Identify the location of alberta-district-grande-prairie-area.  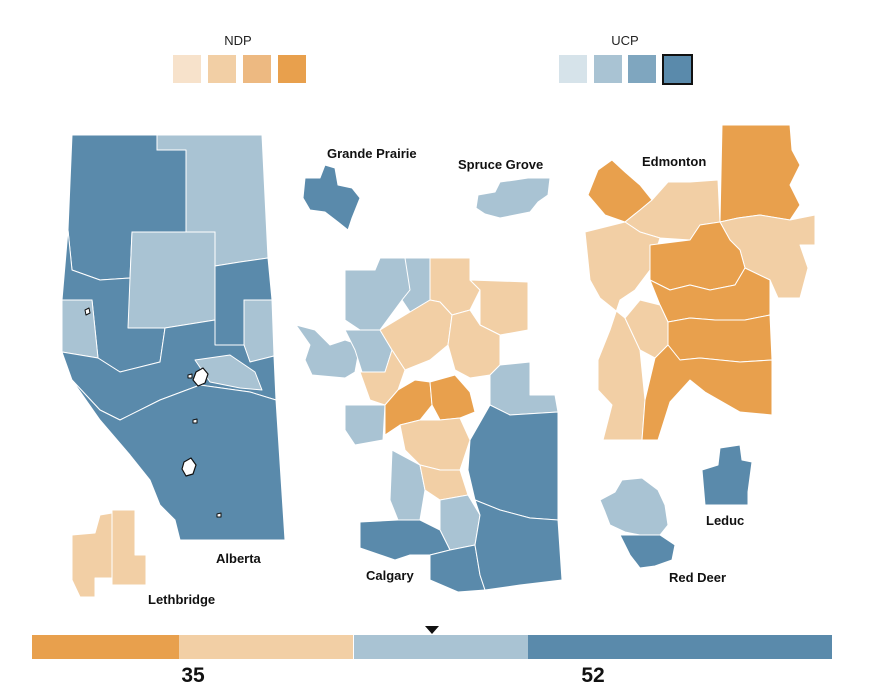
(80, 329).